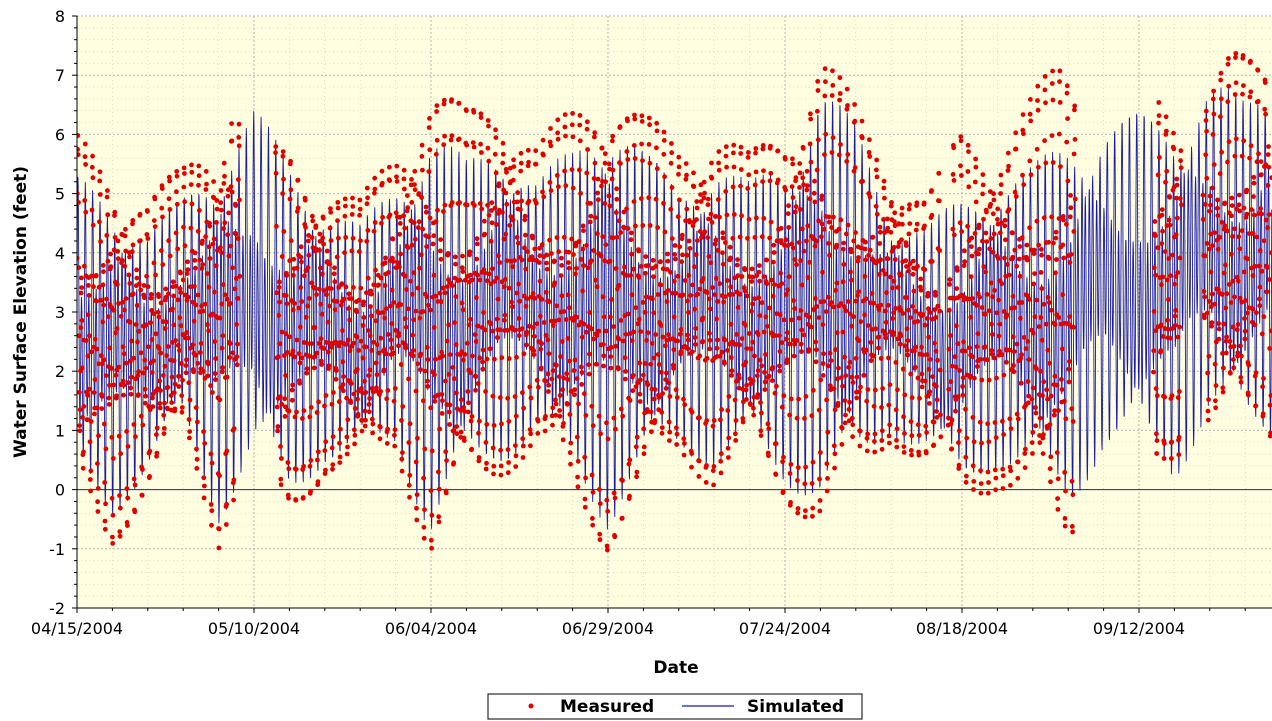  Describe the element at coordinates (254, 628) in the screenshot. I see `x-tick-label: 05/10/2004` at that location.